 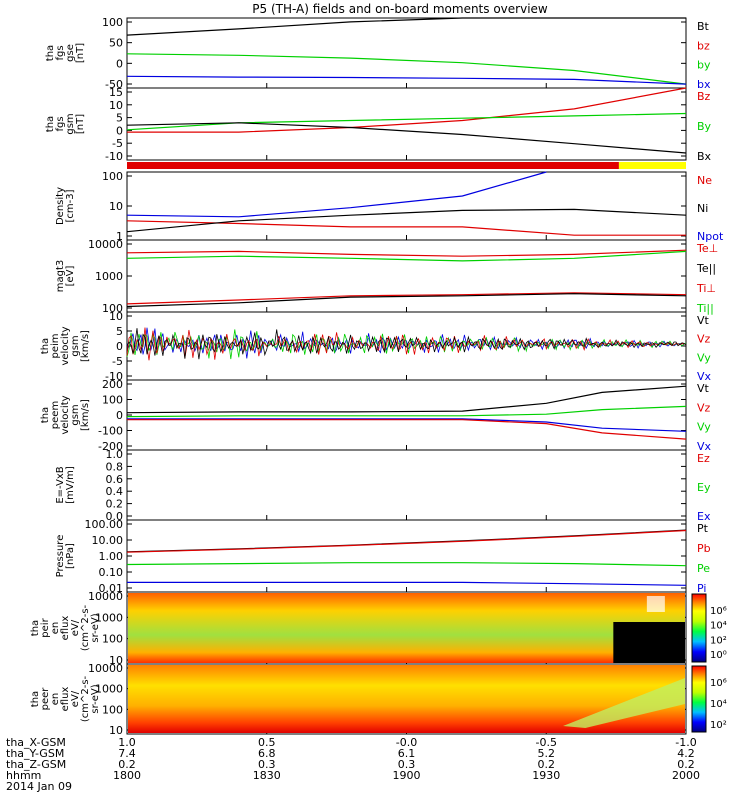 What do you see at coordinates (104, 524) in the screenshot?
I see `ytick-label: 100.00` at bounding box center [104, 524].